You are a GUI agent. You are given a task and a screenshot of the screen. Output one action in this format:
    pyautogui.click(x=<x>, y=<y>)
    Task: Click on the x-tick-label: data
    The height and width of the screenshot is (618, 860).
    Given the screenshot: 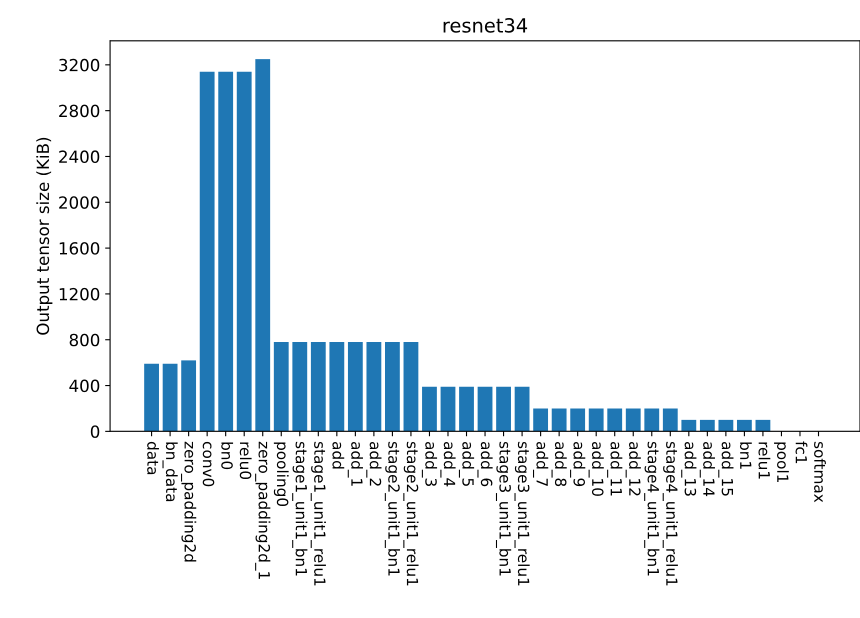 What is the action you would take?
    pyautogui.click(x=153, y=458)
    